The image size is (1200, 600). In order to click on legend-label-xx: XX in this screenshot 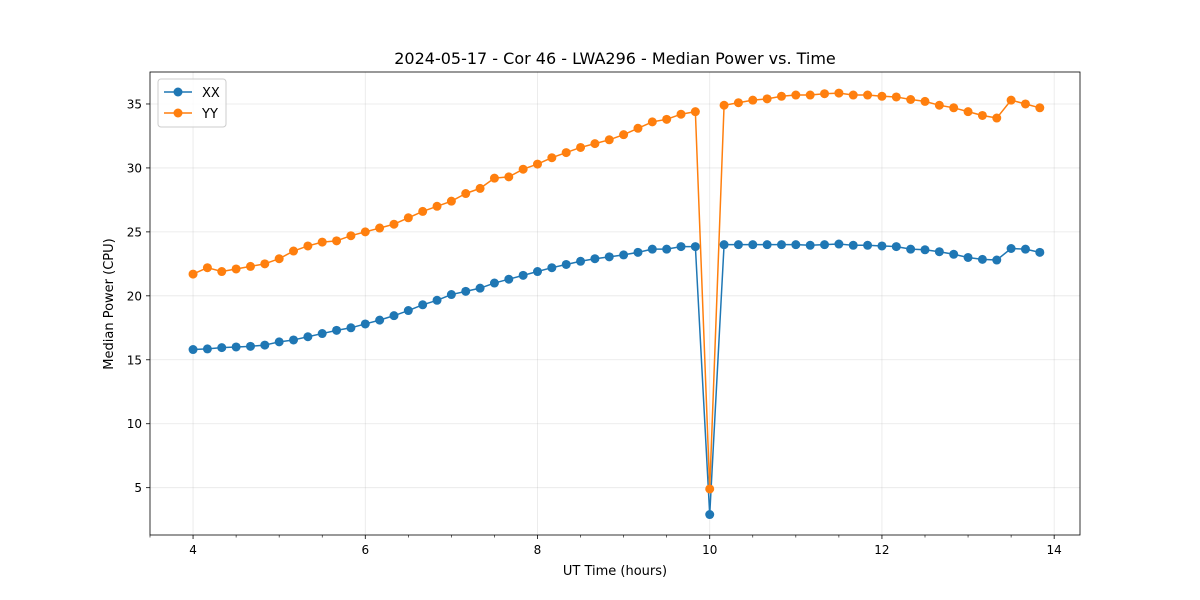, I will do `click(211, 93)`.